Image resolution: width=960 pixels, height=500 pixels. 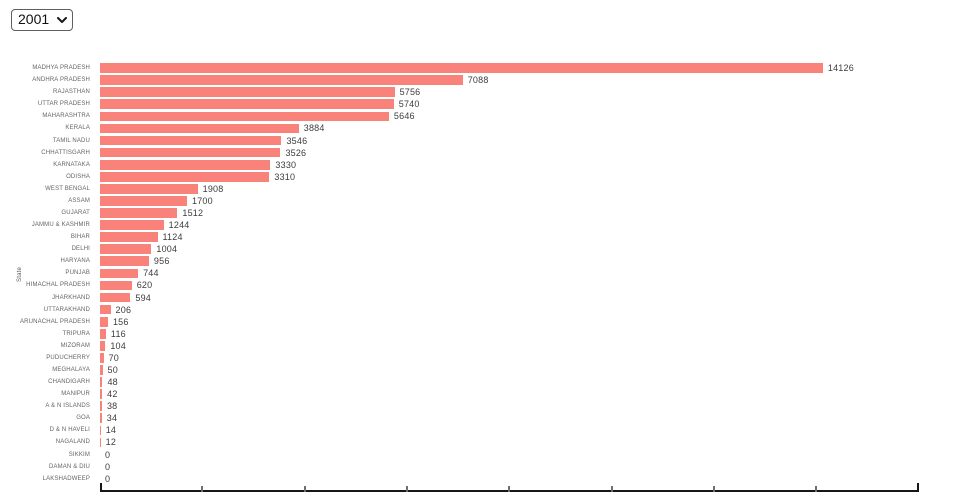 What do you see at coordinates (78, 176) in the screenshot?
I see `state-label: ODISHA` at bounding box center [78, 176].